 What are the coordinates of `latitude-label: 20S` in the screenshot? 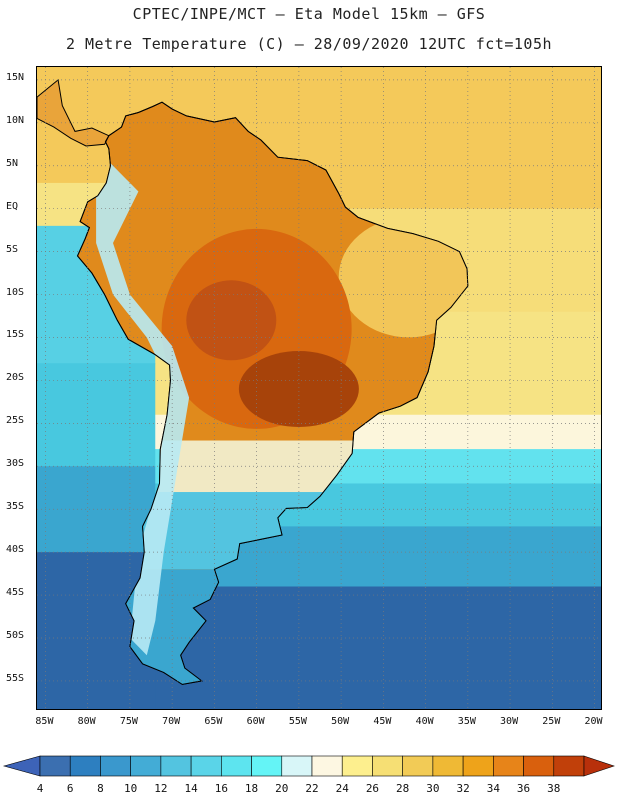 It's located at (15, 378).